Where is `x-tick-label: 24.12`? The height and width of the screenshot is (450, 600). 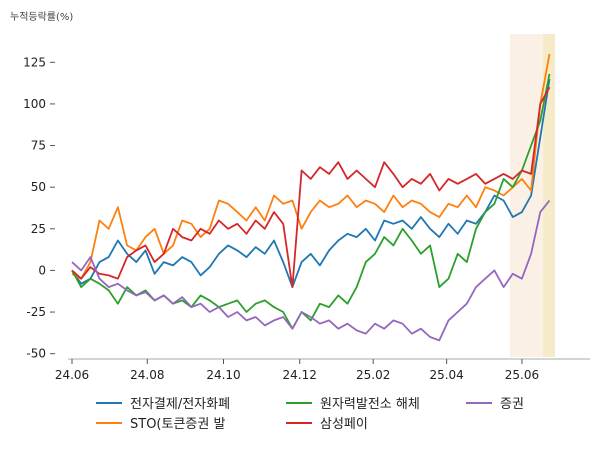
x-tick-label: 24.12 is located at coordinates (300, 375).